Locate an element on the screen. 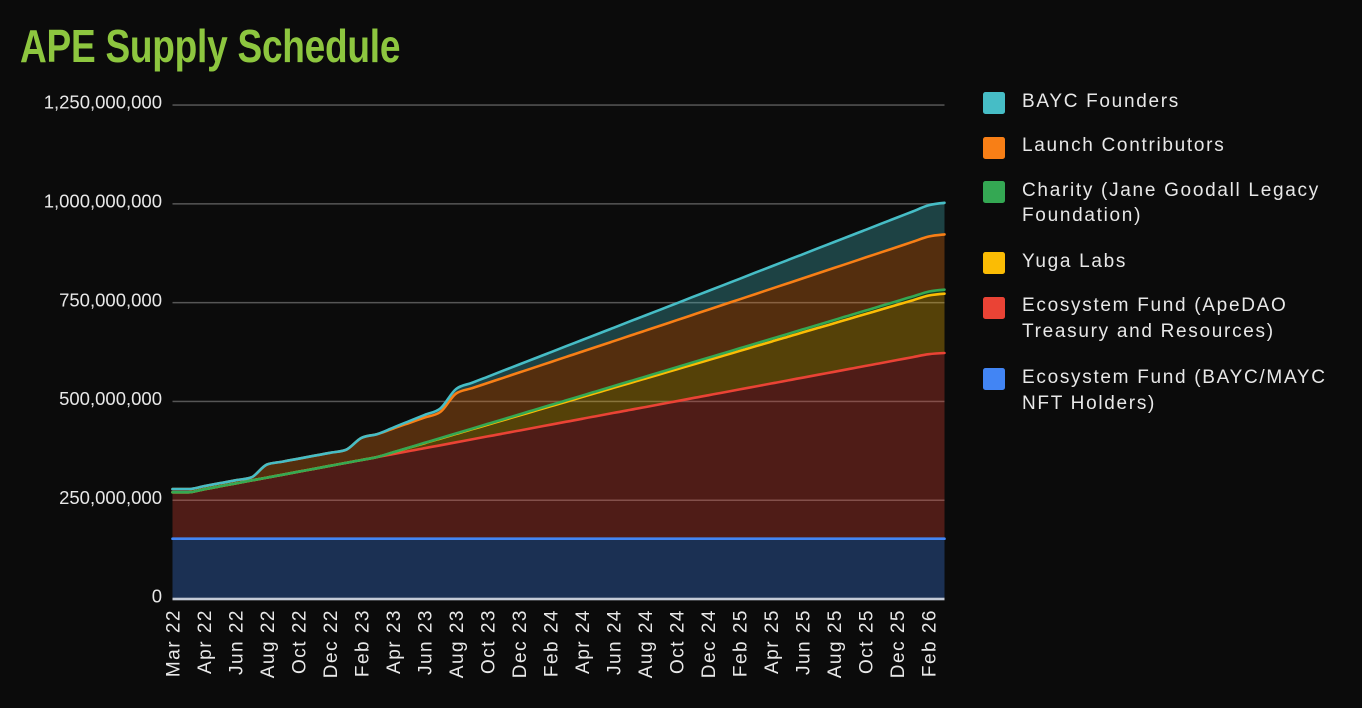  svg-text: Apr 25 is located at coordinates (772, 641).